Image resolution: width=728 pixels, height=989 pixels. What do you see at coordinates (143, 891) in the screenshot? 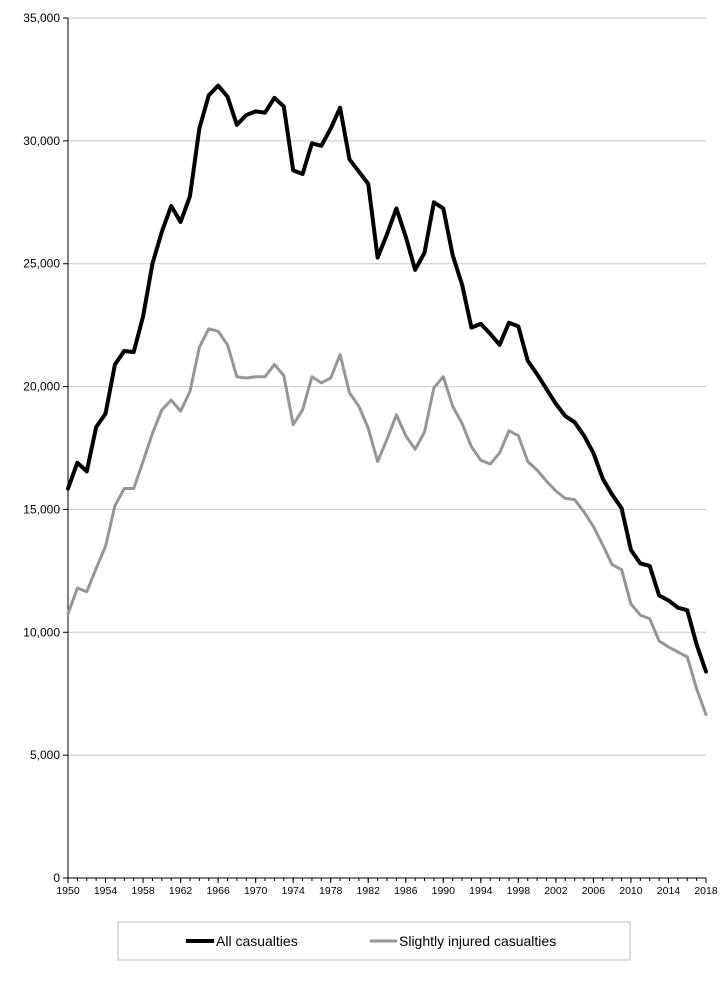
I see `x-tick-label: 1958` at bounding box center [143, 891].